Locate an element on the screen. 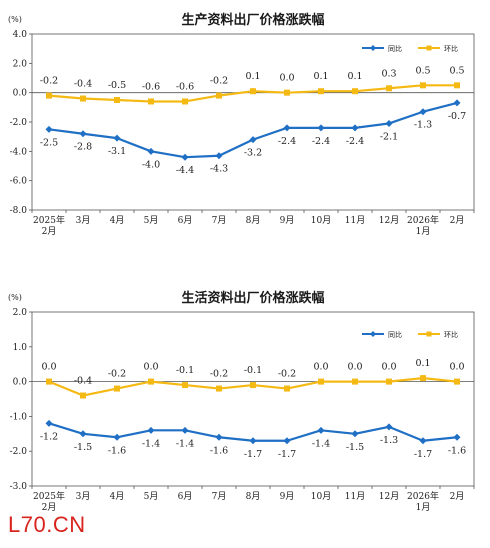 Image resolution: width=490 pixels, height=548 pixels. data-label: -1.3 is located at coordinates (423, 125).